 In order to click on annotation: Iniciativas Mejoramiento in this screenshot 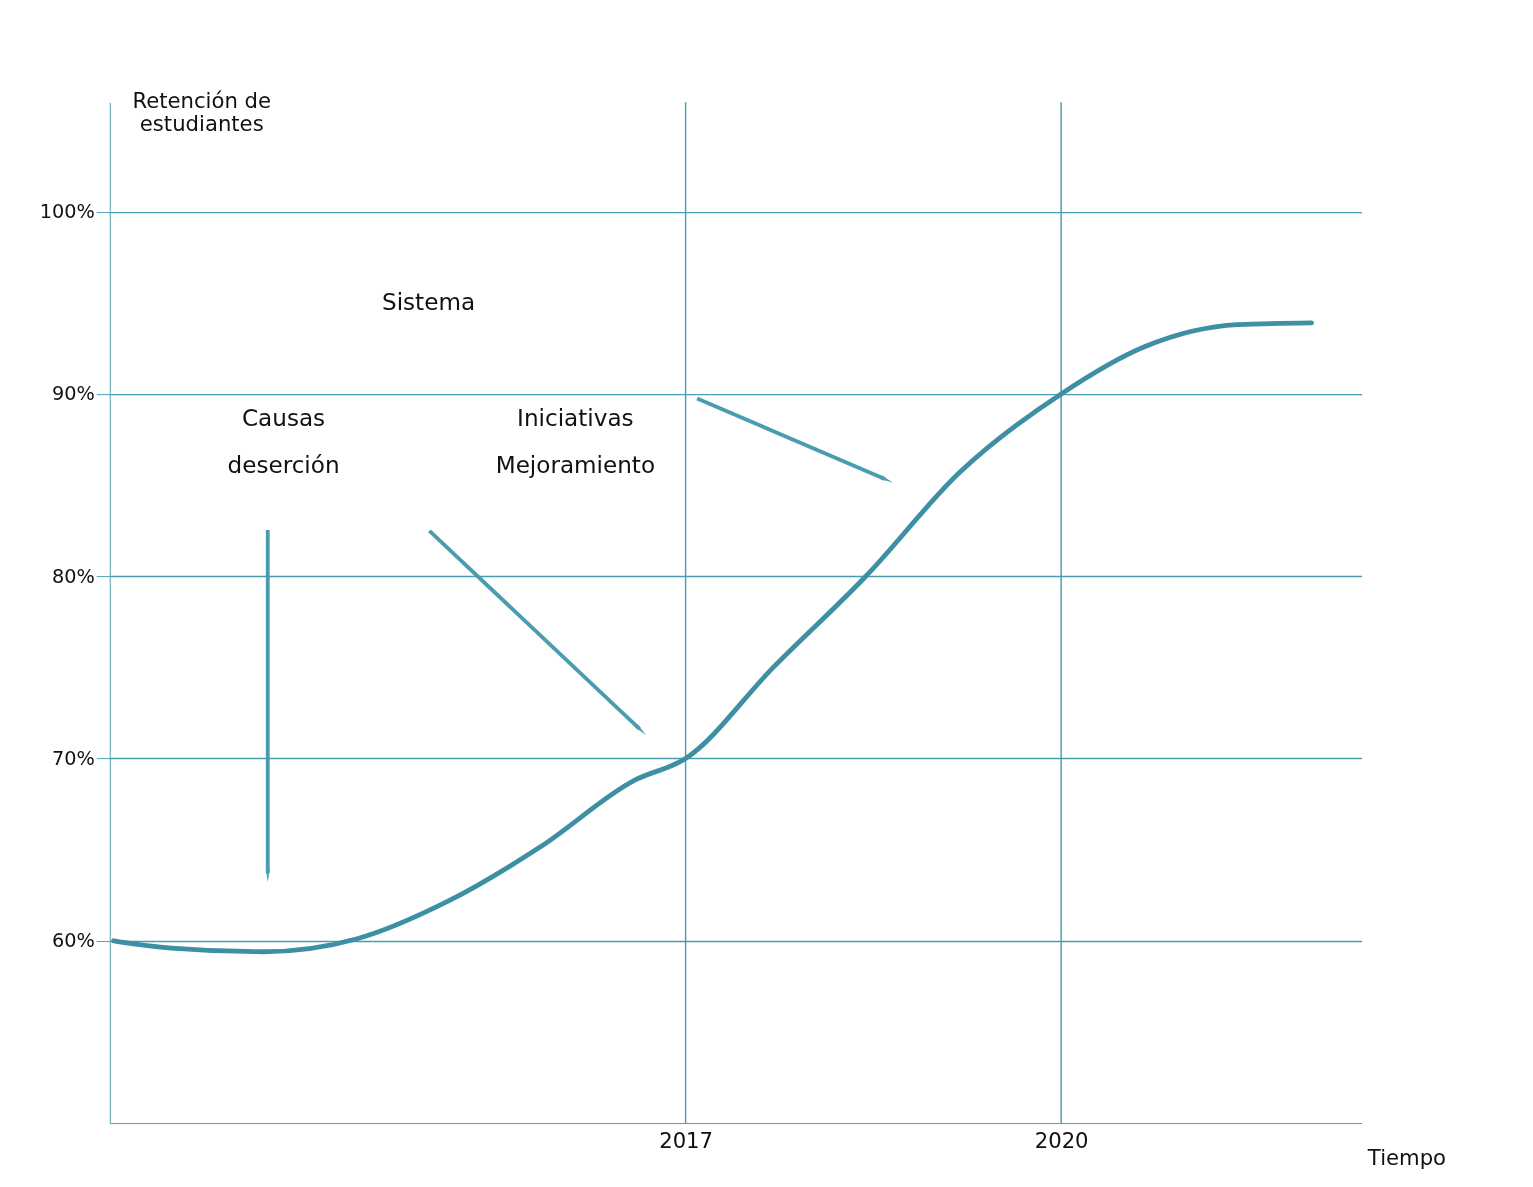, I will do `click(575, 441)`.